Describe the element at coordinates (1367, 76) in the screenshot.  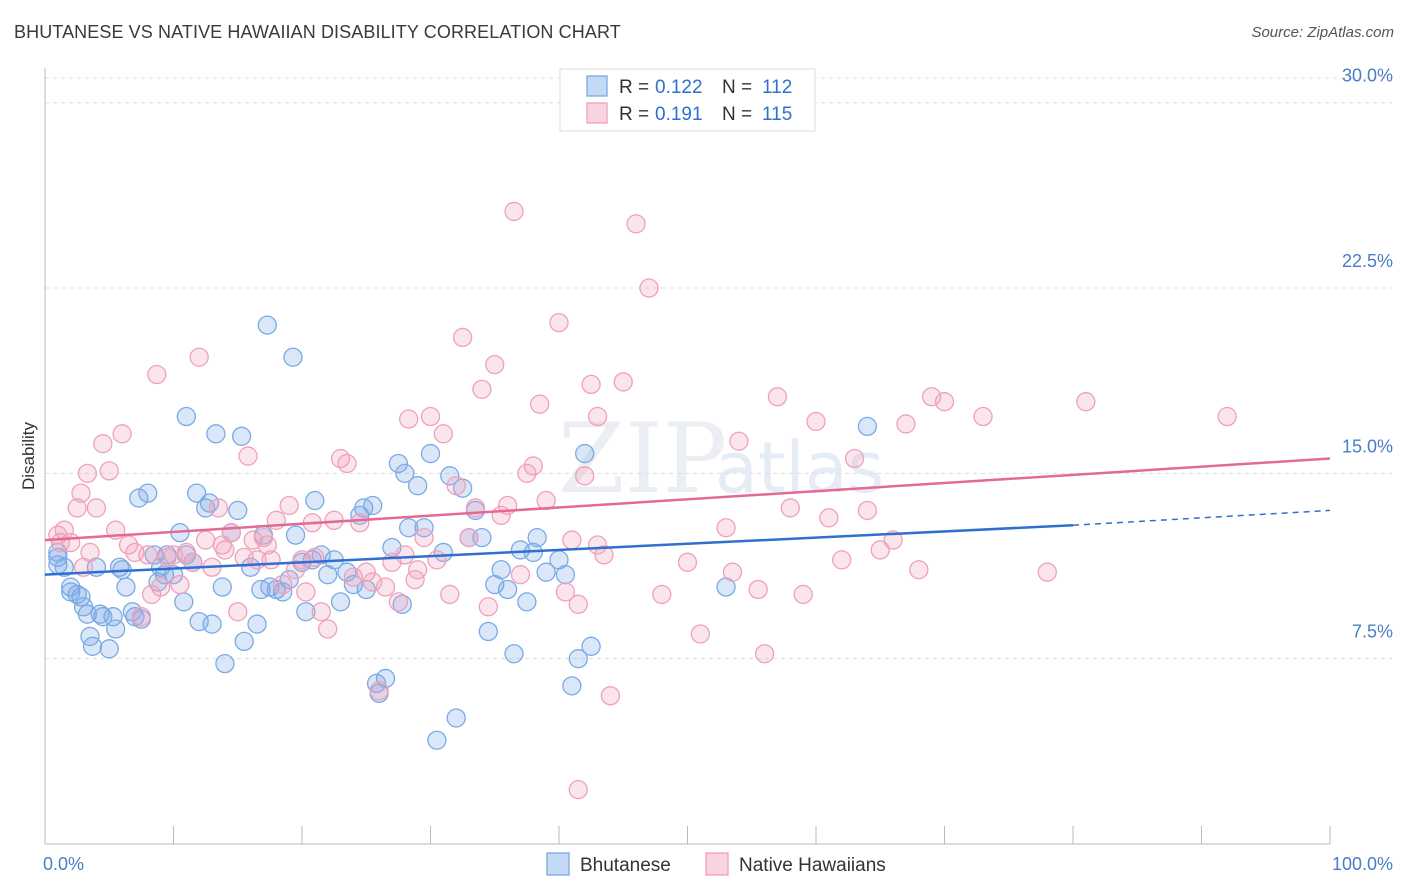
I see `y-tick-label: 30.0%` at that location.